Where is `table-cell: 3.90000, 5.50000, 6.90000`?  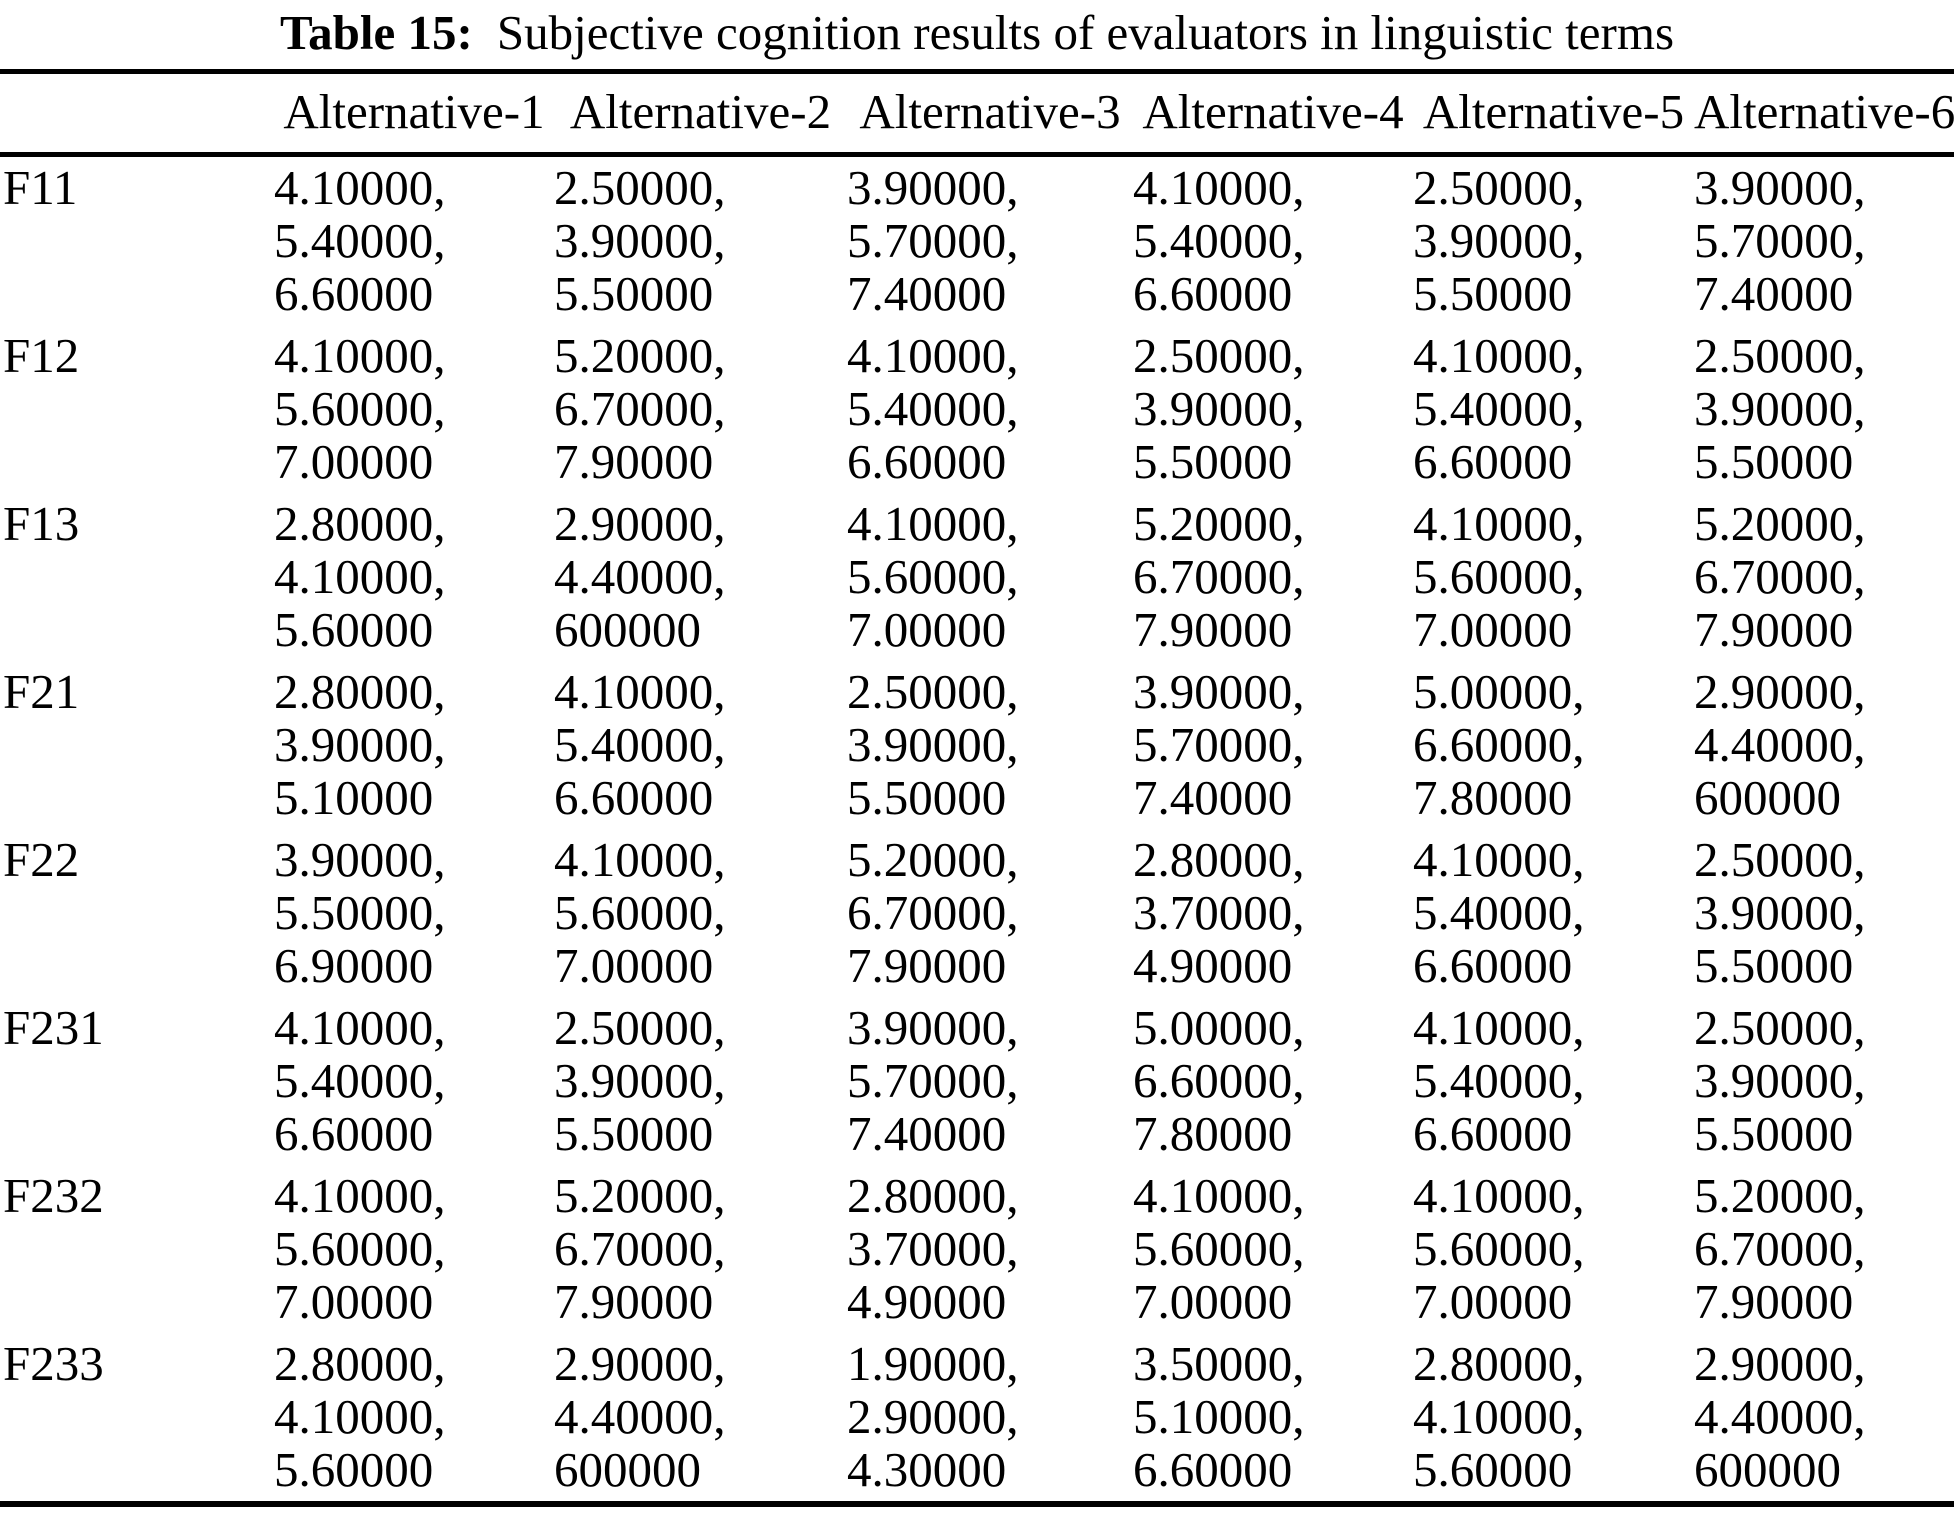 table-cell: 3.90000, 5.50000, 6.90000 is located at coordinates (414, 913).